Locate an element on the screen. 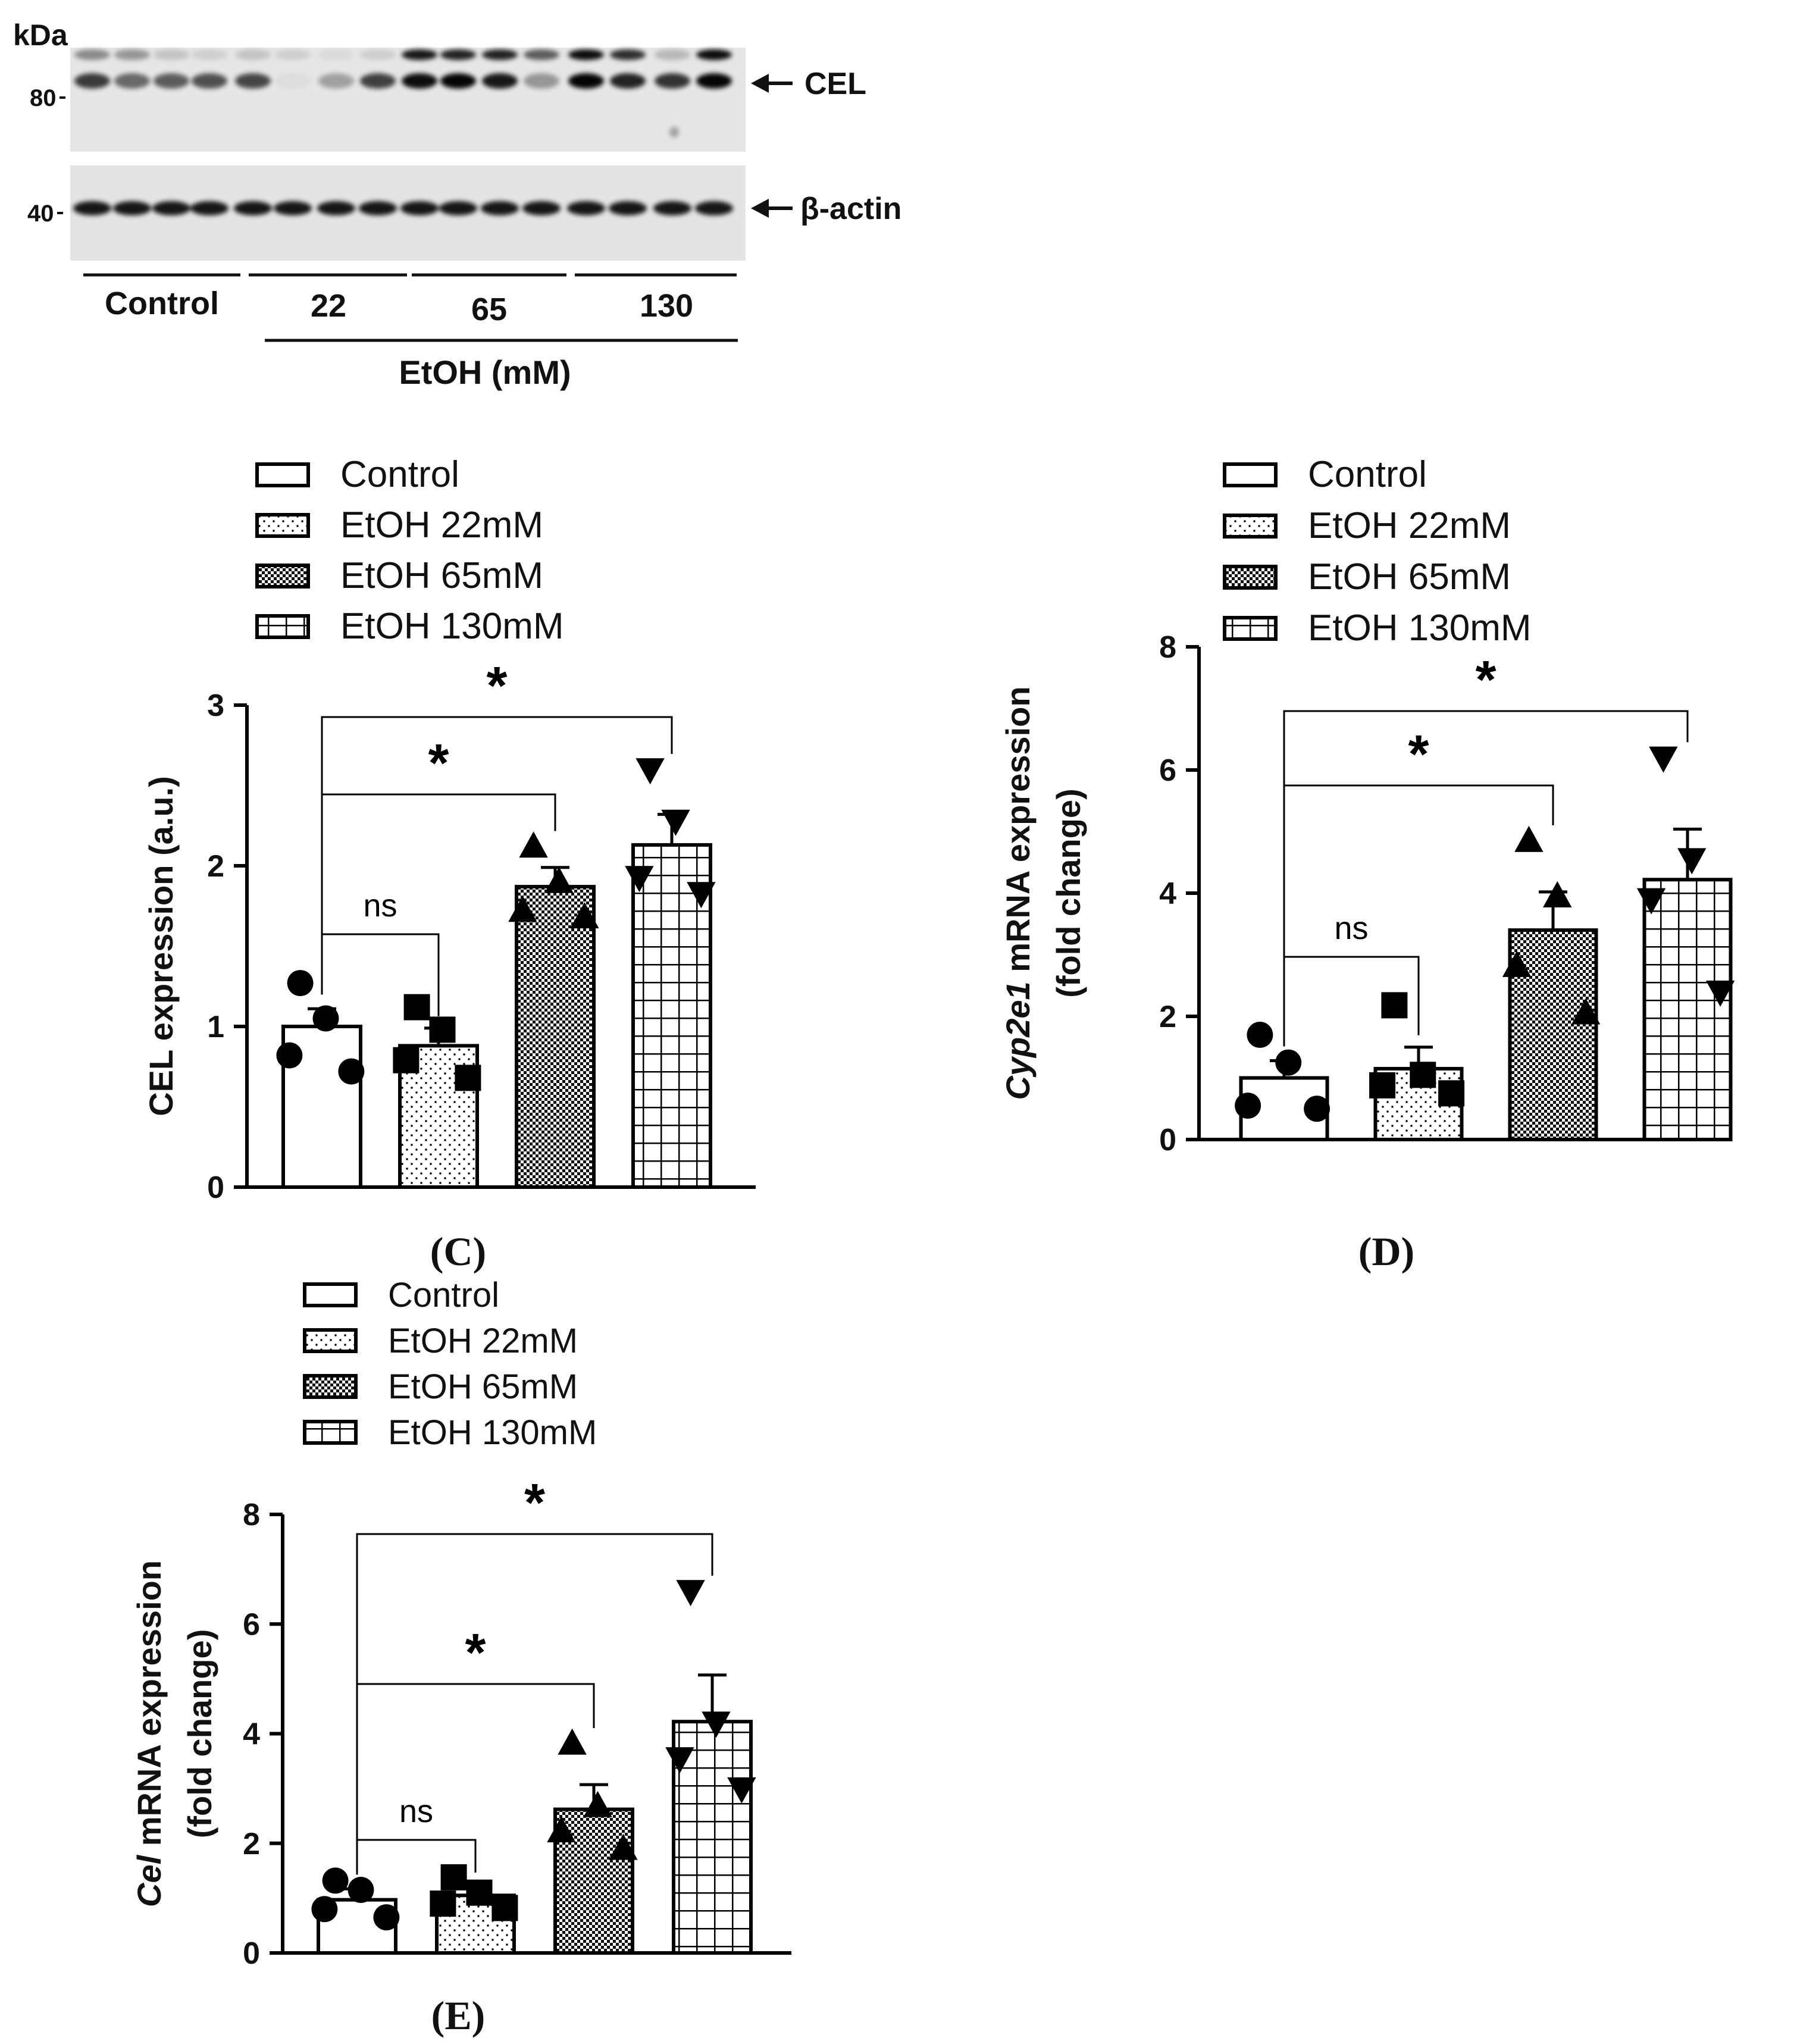  legend-label: EtOH 65mM is located at coordinates (483, 1386).